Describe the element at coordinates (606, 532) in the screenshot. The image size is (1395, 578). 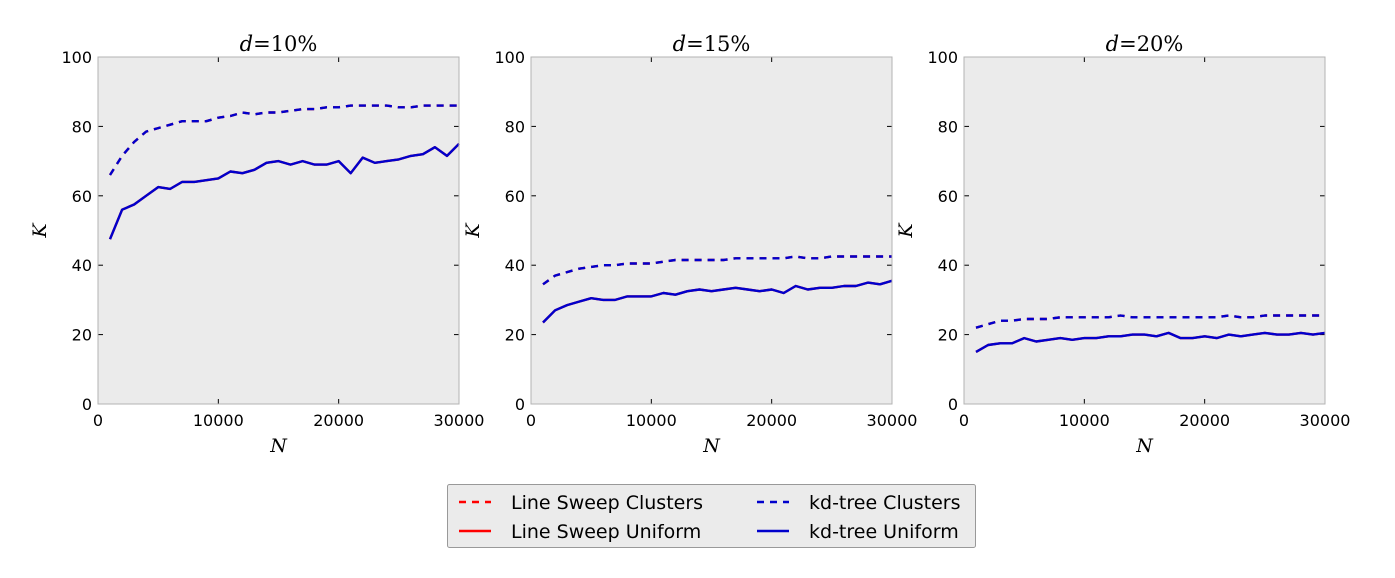
I see `legend-label: Line Sweep Uniform` at that location.